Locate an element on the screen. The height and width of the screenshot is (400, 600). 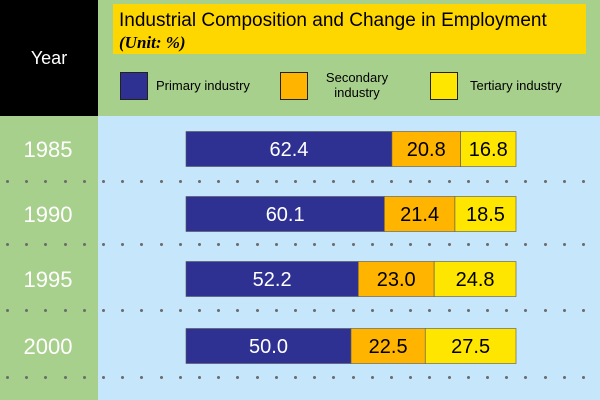
data-label-tertiary: 27.5 is located at coordinates (470, 347).